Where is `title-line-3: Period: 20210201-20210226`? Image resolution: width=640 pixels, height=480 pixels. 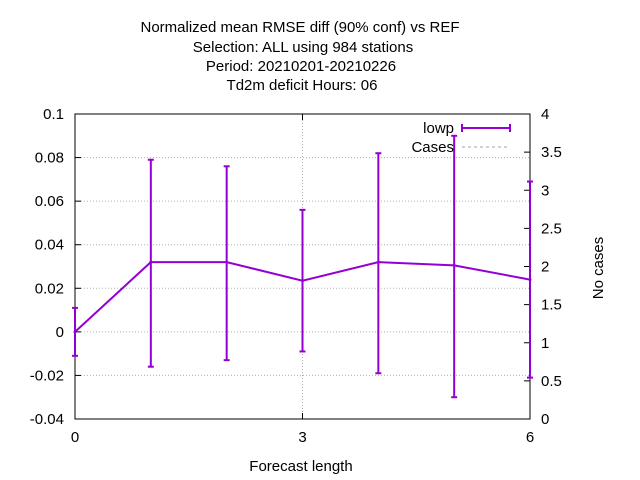 title-line-3: Period: 20210201-20210226 is located at coordinates (301, 66).